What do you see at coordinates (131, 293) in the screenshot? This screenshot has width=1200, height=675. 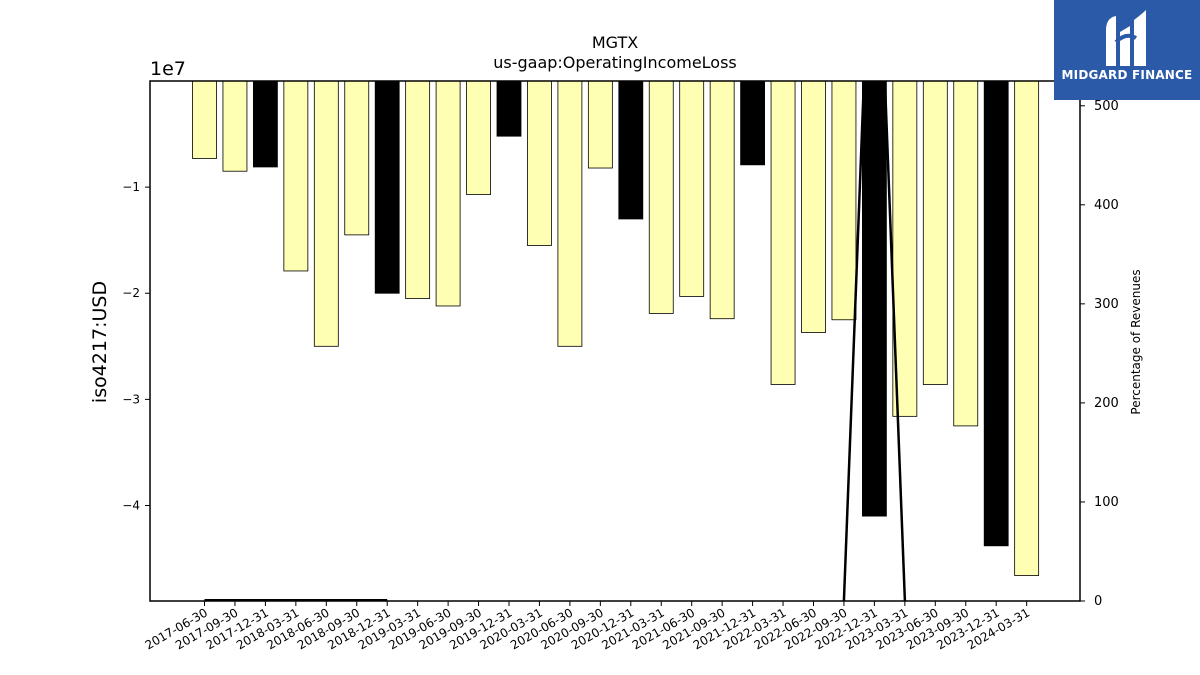 I see `y-tick-label: −2` at bounding box center [131, 293].